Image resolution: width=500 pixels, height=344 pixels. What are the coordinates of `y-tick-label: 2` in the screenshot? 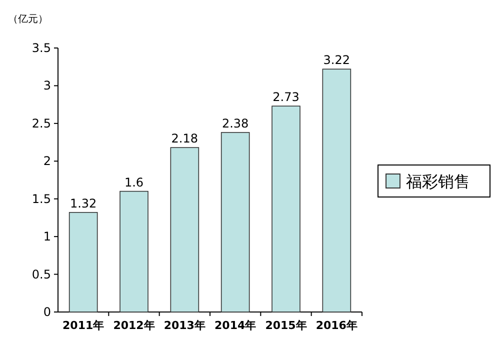 It's located at (47, 161).